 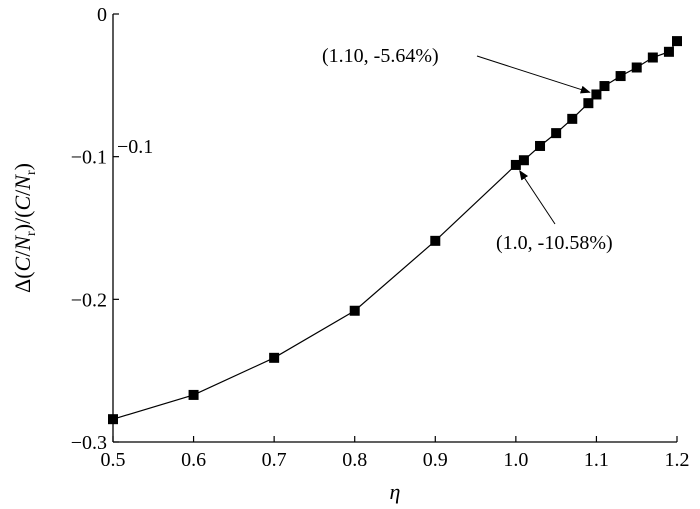 What do you see at coordinates (395, 453) in the screenshot?
I see `x-axis-ticks: 0.5 0.6 0.7 0.8 0.9 1.0 1.1 1.2` at bounding box center [395, 453].